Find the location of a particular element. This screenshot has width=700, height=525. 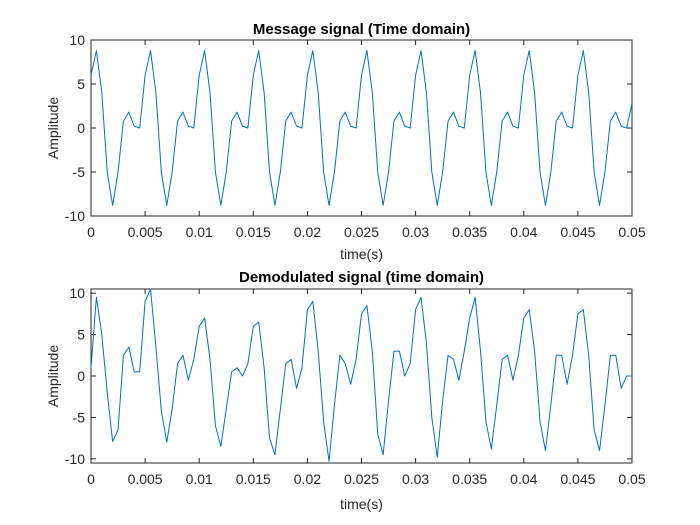

chart-title: Message signal (Time domain) is located at coordinates (361, 29).